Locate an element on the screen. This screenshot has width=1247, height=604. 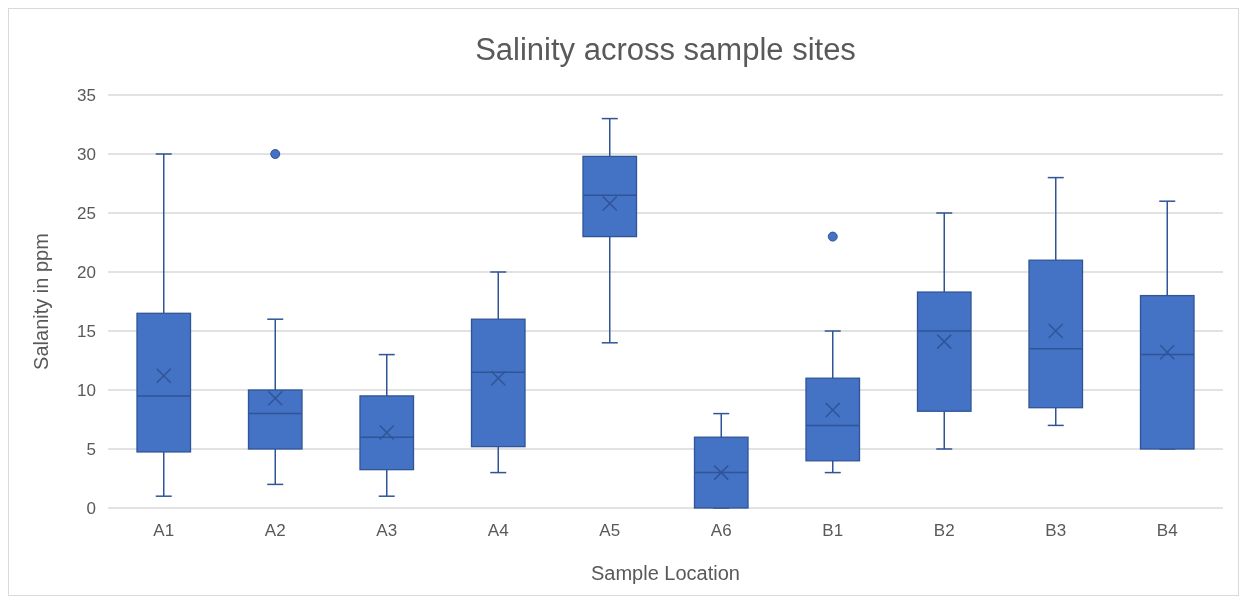
x-tick-label: B1 is located at coordinates (833, 530).